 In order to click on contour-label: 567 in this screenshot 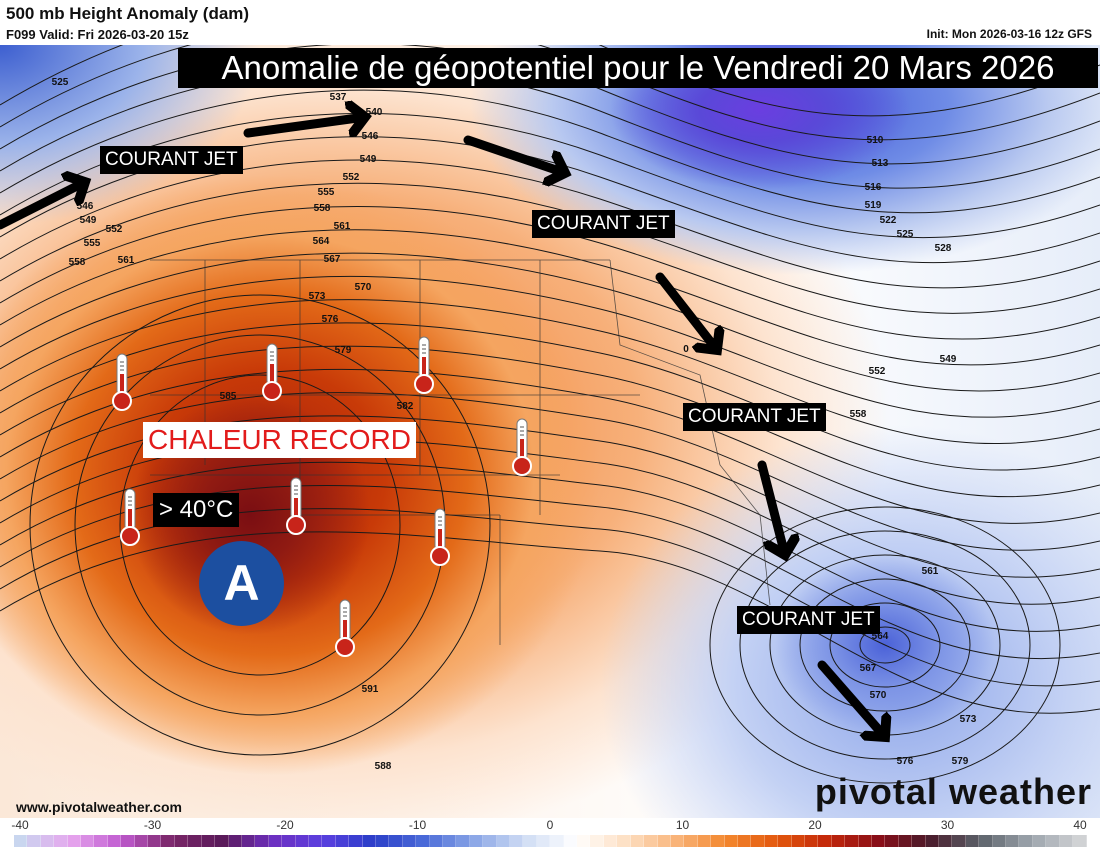, I will do `click(868, 668)`.